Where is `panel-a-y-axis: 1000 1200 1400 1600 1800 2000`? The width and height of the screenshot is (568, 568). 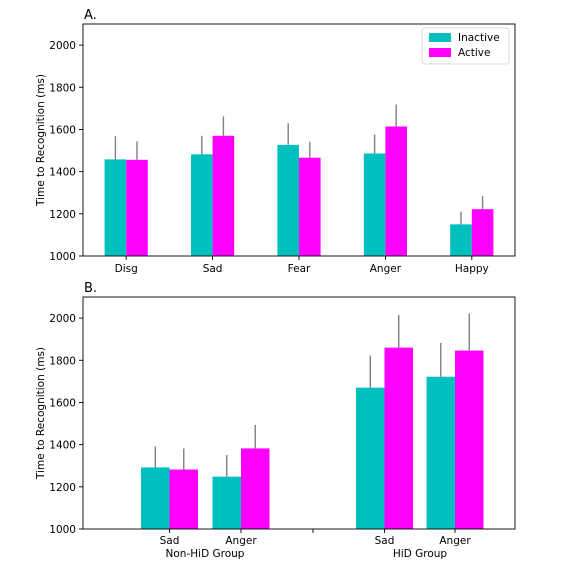 panel-a-y-axis: 1000 1200 1400 1600 1800 2000 is located at coordinates (66, 151).